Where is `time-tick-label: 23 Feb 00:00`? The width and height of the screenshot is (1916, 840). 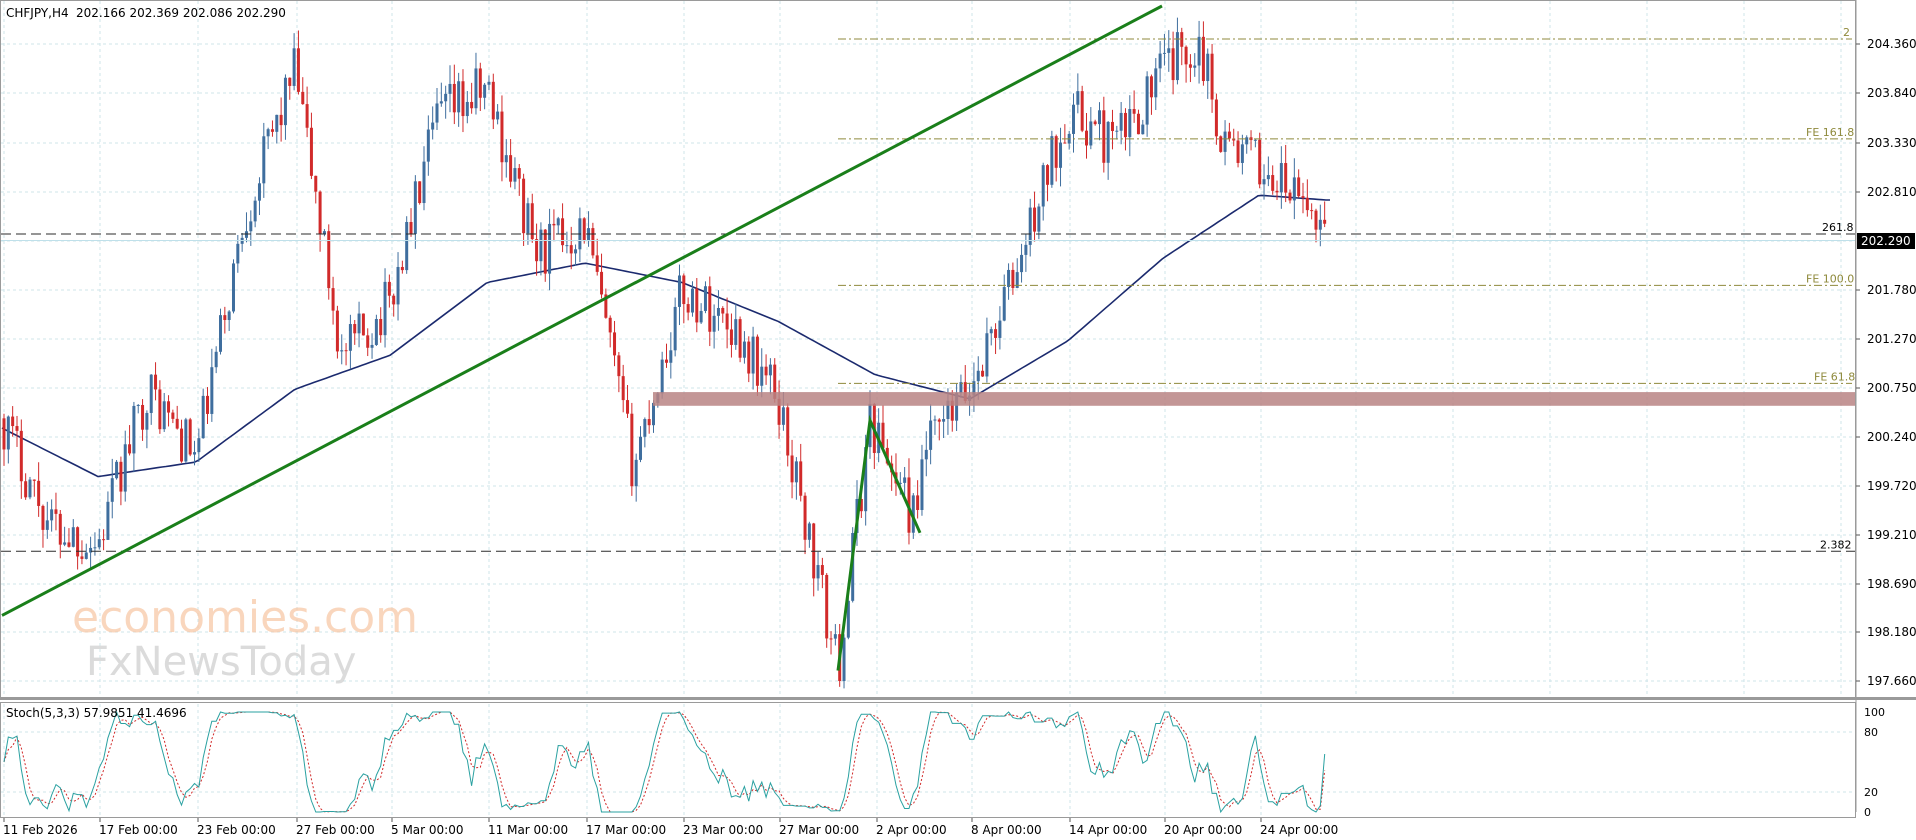
time-tick-label: 23 Feb 00:00 is located at coordinates (236, 830).